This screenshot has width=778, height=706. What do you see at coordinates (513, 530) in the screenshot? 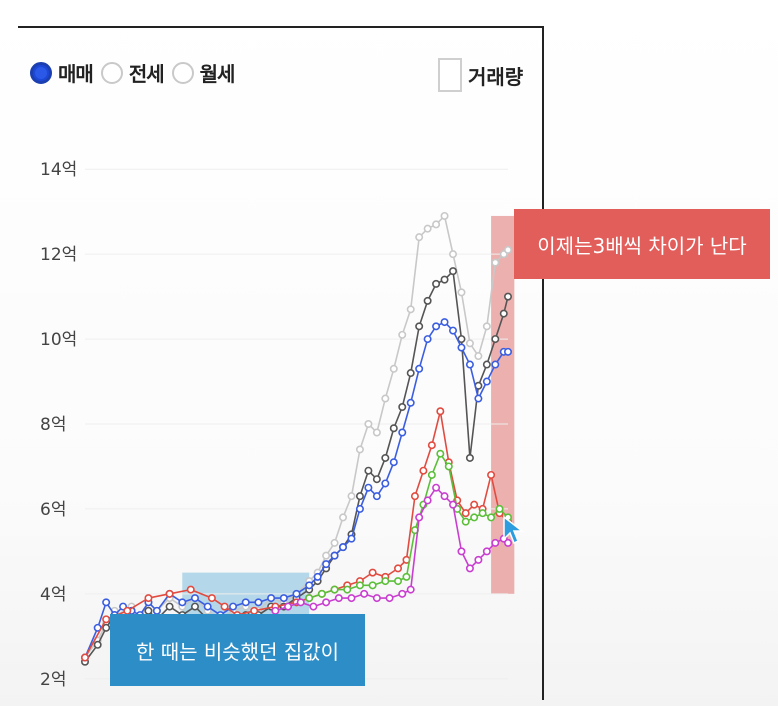
I see `mouse-cursor-icon` at bounding box center [513, 530].